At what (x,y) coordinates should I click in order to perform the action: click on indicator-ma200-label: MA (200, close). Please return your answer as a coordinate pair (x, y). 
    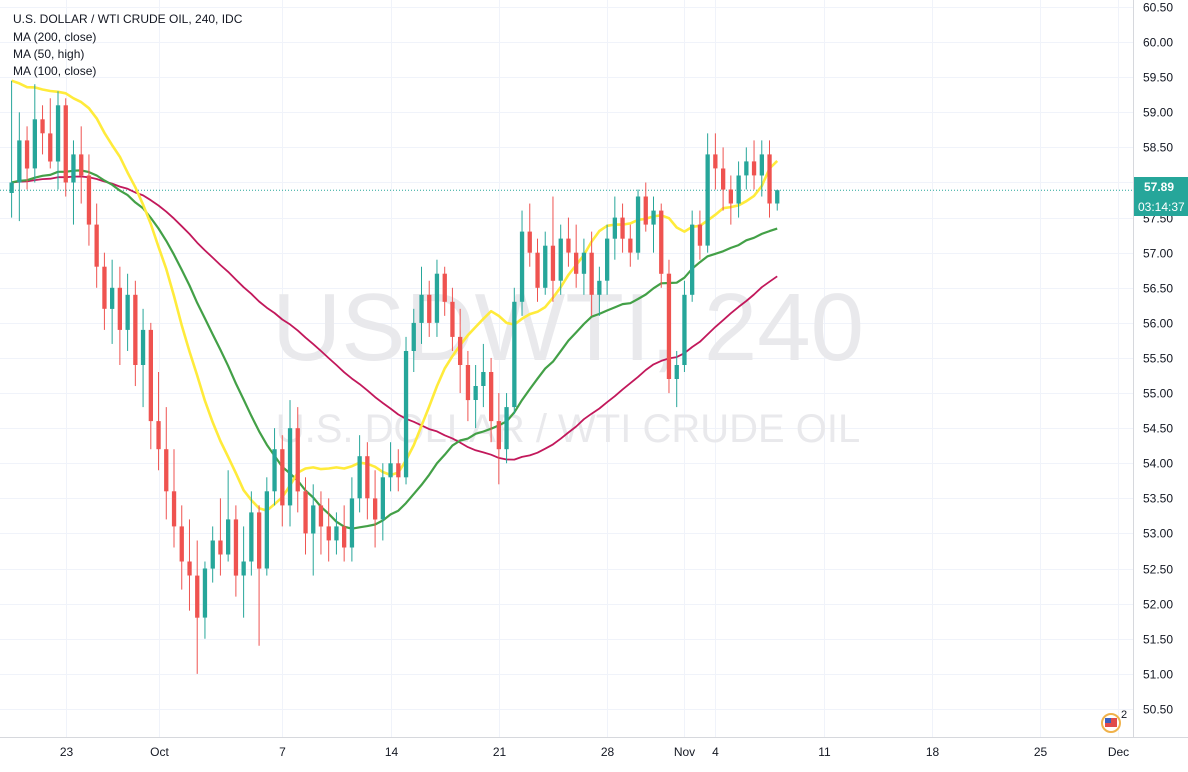
    Looking at the image, I should click on (55, 37).